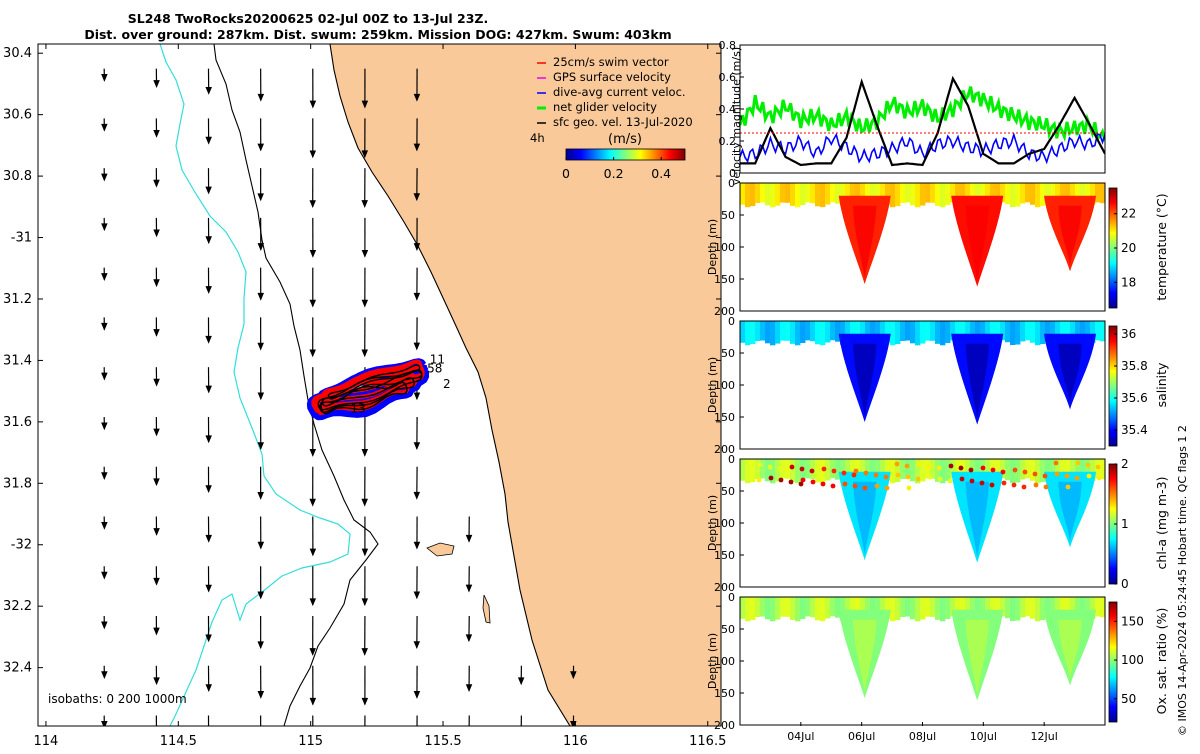 The width and height of the screenshot is (1200, 754). What do you see at coordinates (17, 668) in the screenshot?
I see `map-ytick-label: 32.4` at bounding box center [17, 668].